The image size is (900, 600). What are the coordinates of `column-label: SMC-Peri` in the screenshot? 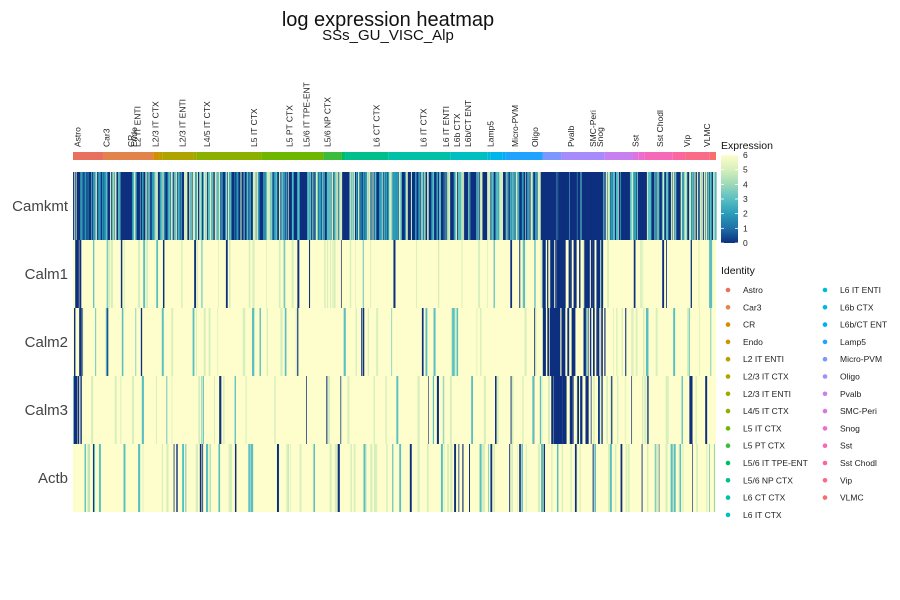 It's located at (593, 128).